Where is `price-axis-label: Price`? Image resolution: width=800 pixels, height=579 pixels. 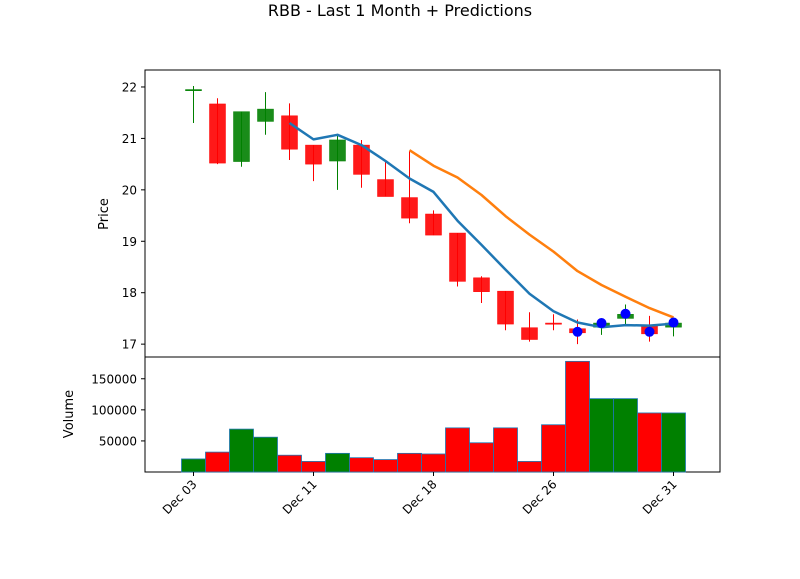
price-axis-label: Price is located at coordinates (104, 214).